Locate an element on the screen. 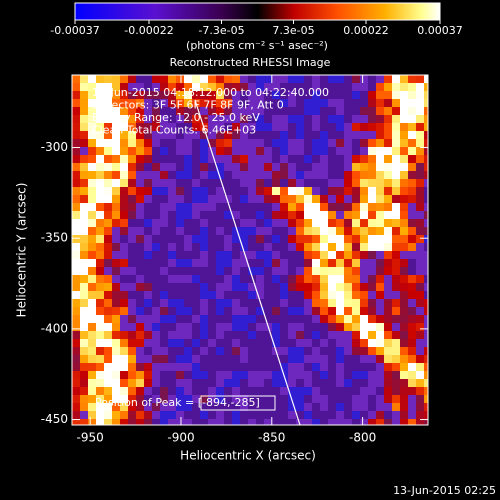 The height and width of the screenshot is (500, 500). colorbar-tick-label: 0.00022 is located at coordinates (366, 30).